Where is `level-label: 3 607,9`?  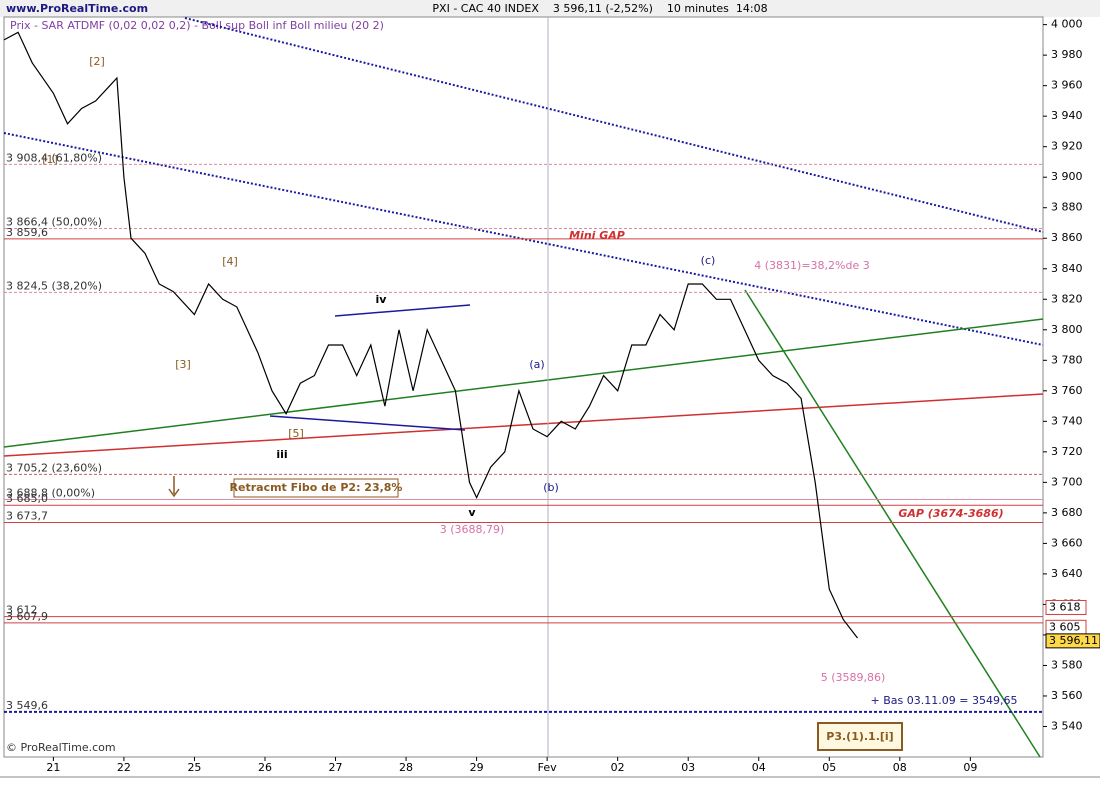
level-label: 3 607,9 is located at coordinates (27, 616).